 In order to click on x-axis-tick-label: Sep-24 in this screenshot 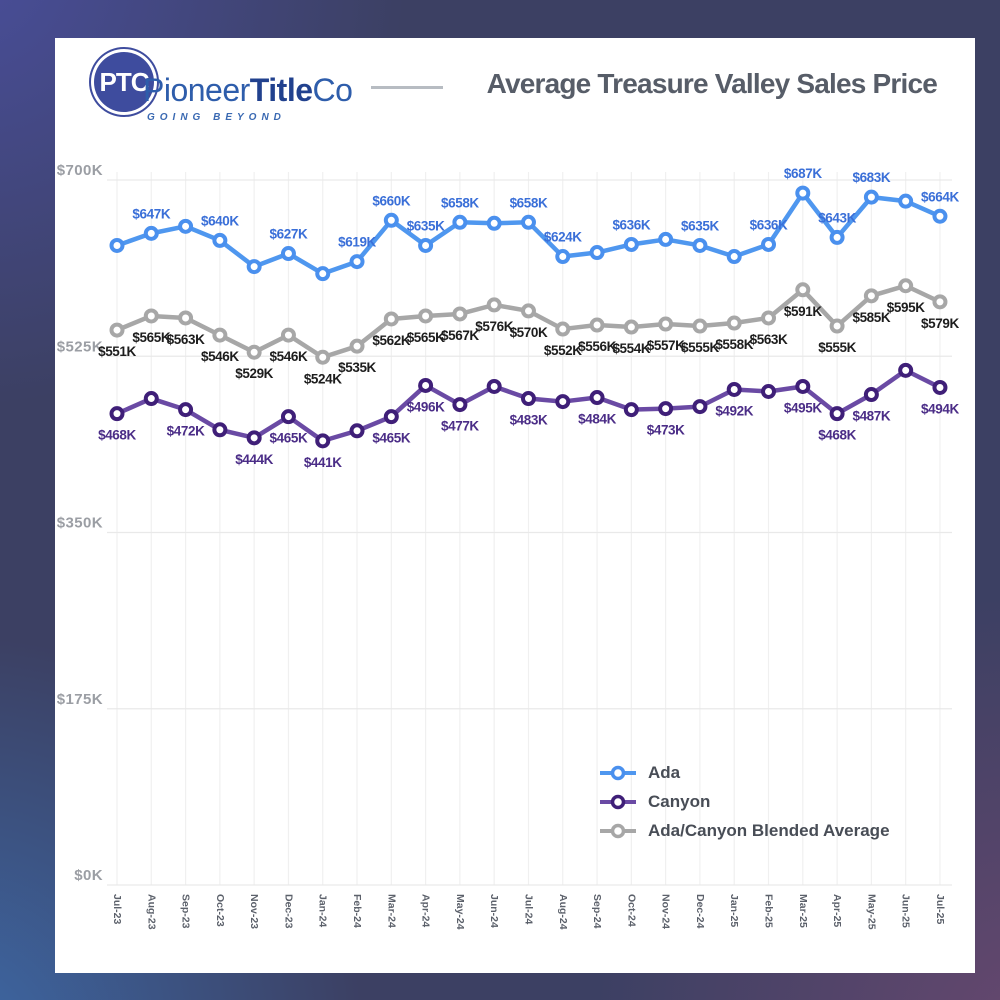, I will do `click(597, 911)`.